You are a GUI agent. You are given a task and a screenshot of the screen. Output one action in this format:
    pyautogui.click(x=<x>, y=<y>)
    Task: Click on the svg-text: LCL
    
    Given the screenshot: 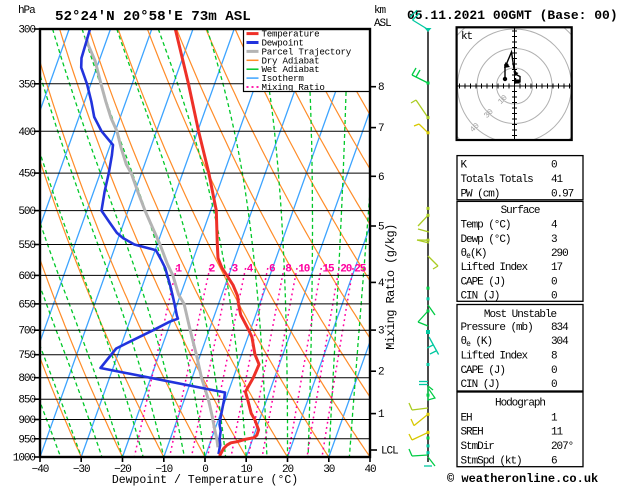 What is the action you would take?
    pyautogui.click(x=389, y=452)
    